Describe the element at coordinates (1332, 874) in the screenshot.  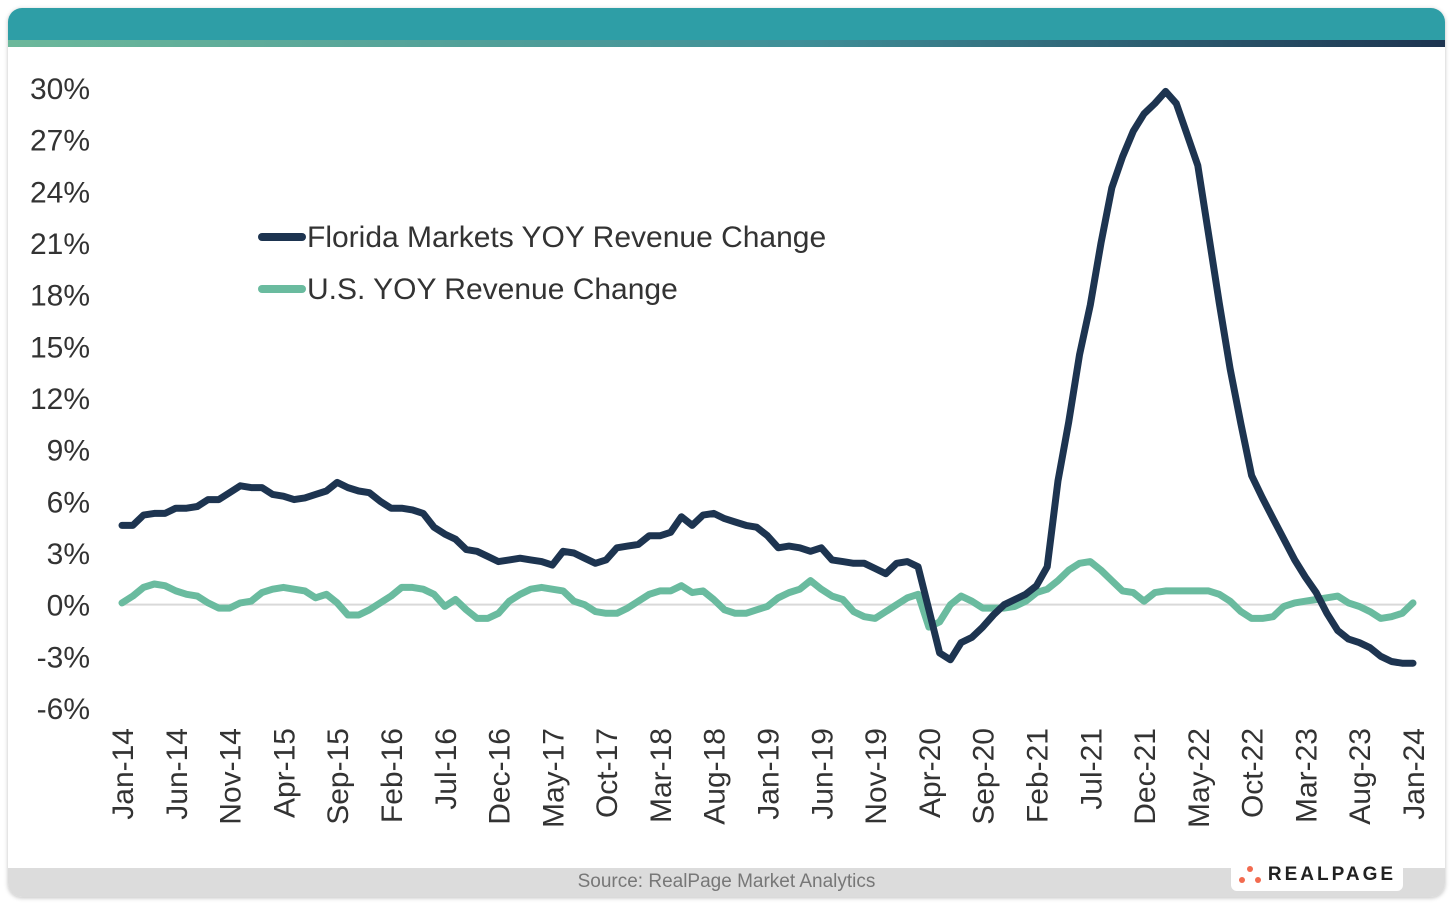
I see `logo-text: REALPAGE` at that location.